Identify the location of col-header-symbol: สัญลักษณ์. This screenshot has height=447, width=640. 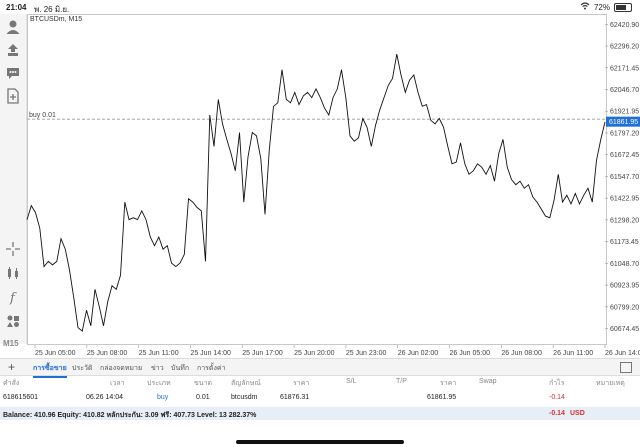
(246, 383).